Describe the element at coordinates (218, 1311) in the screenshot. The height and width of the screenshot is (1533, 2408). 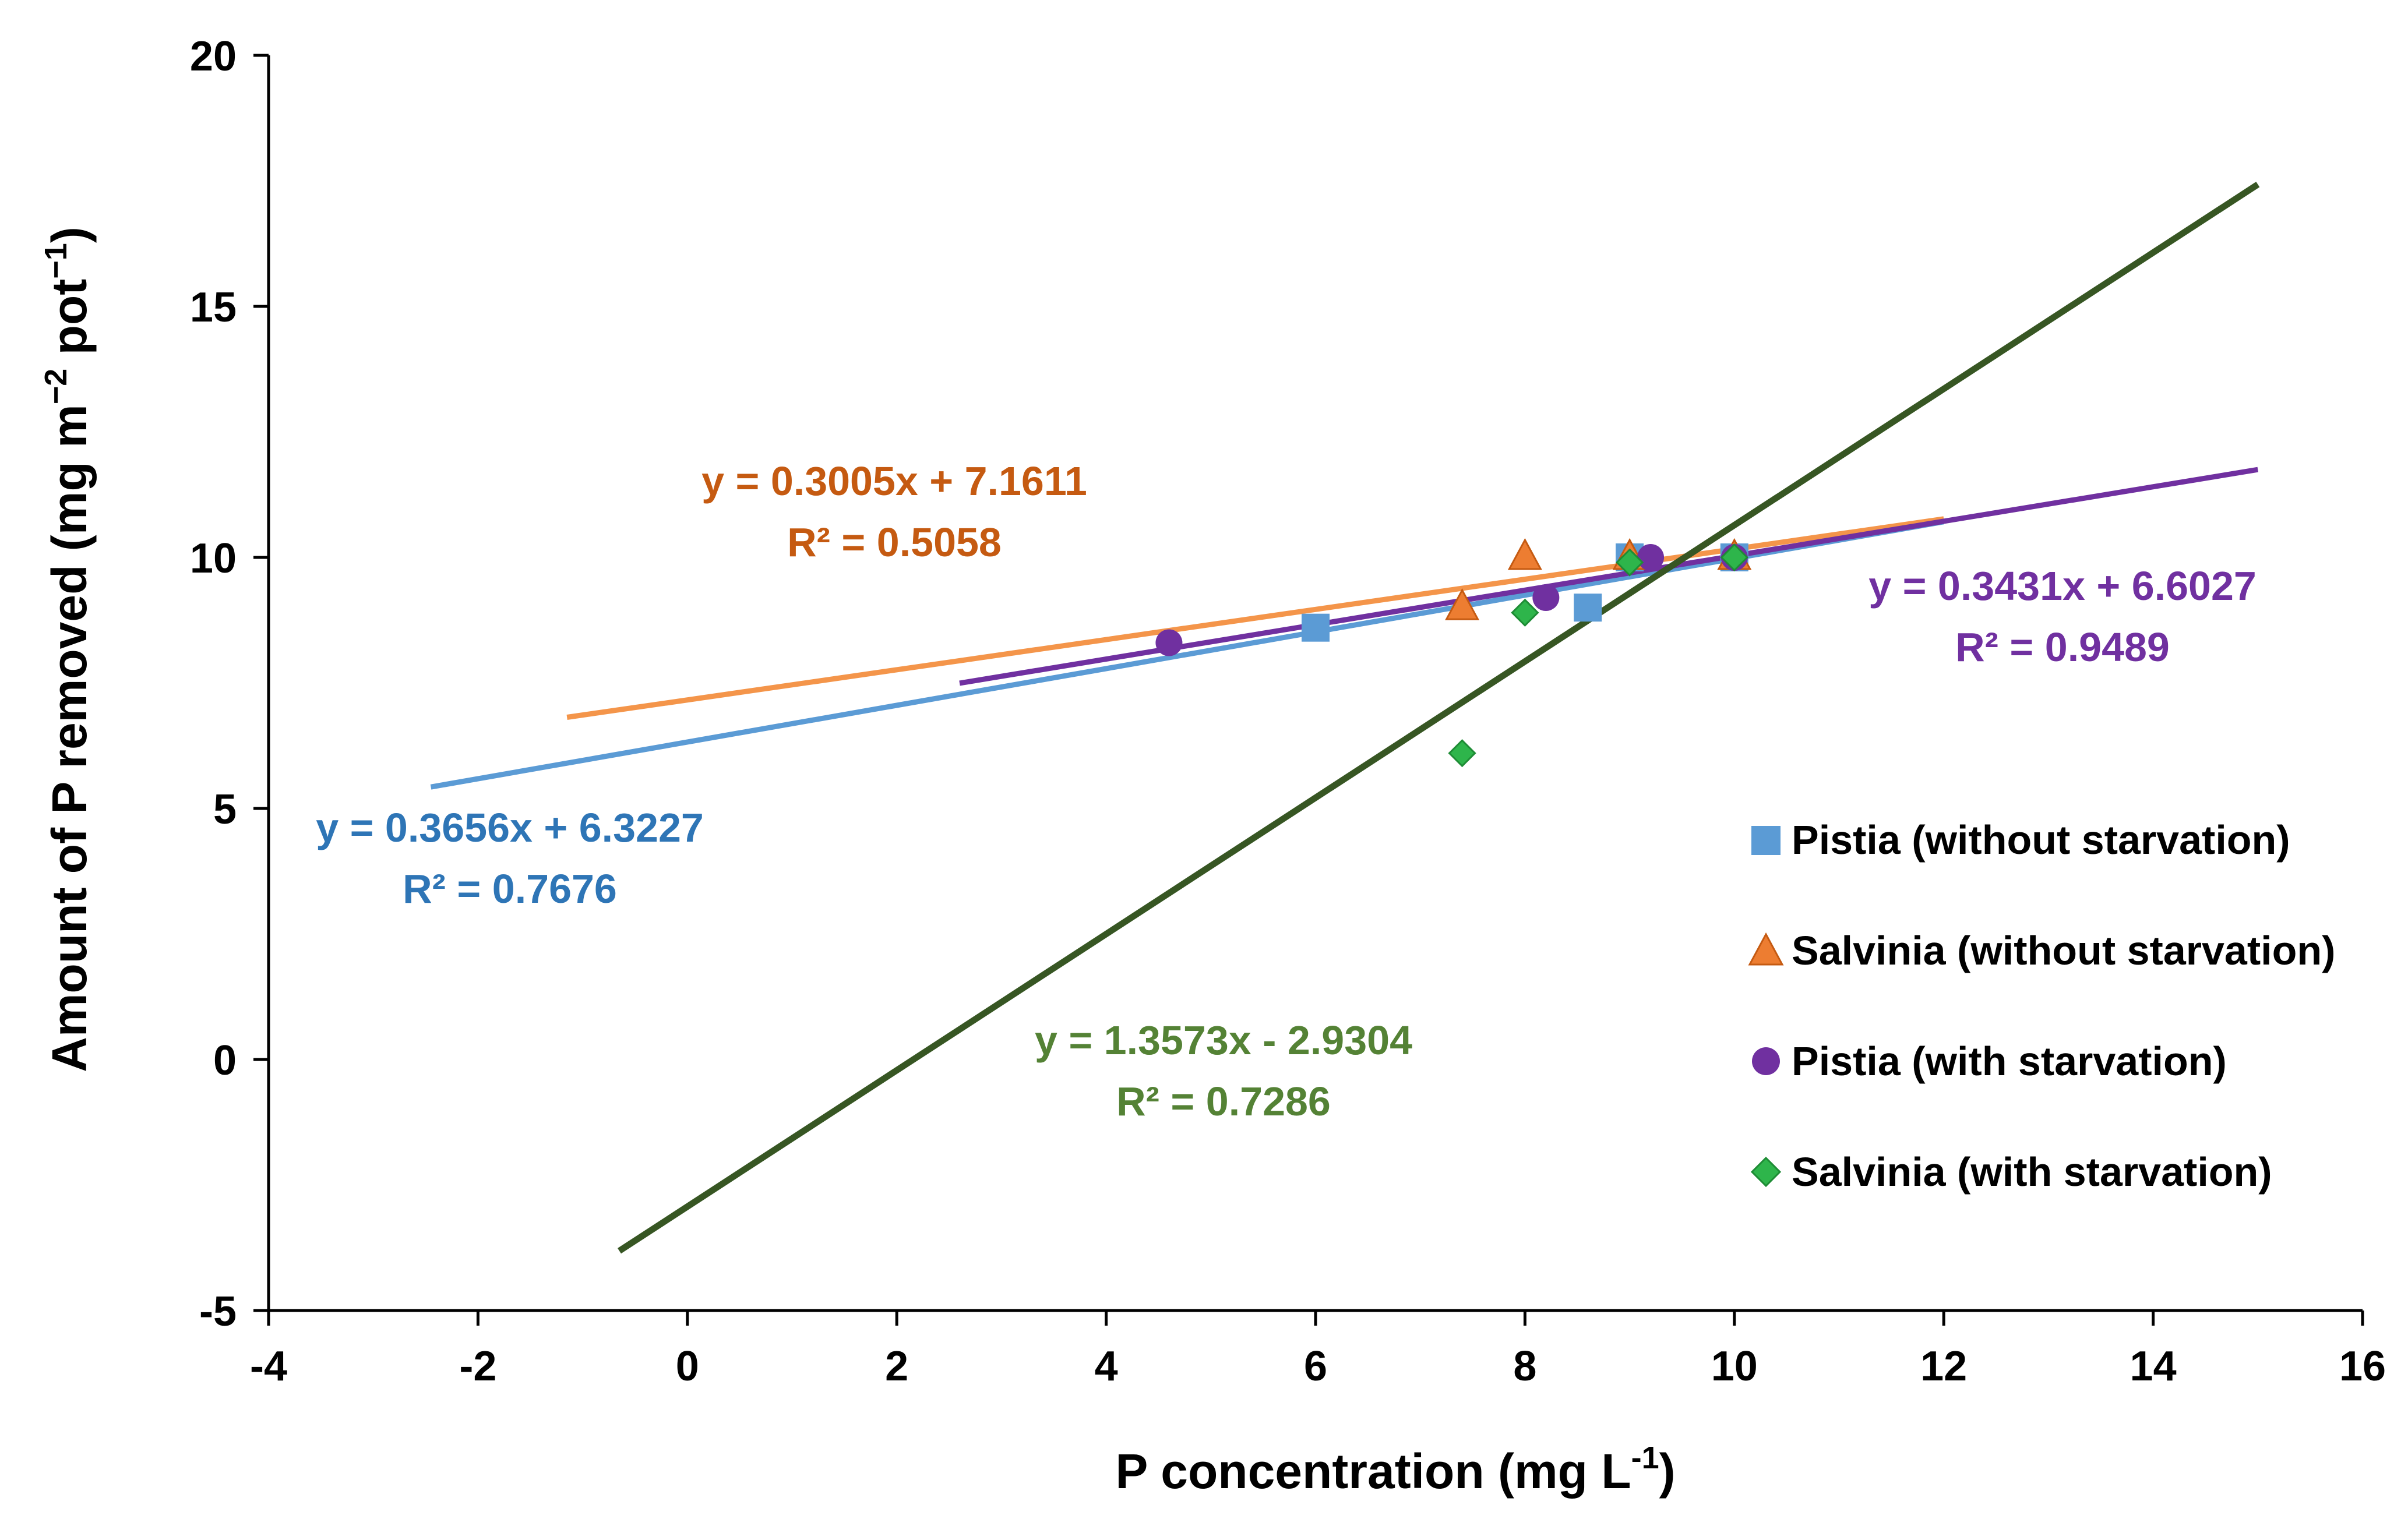
I see `y-tick-label: -5` at that location.